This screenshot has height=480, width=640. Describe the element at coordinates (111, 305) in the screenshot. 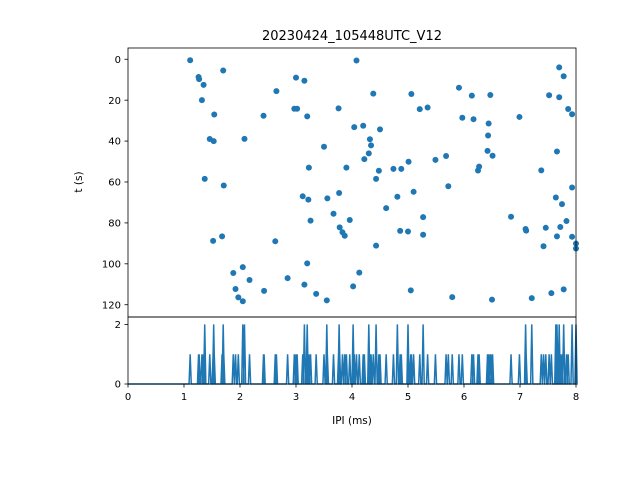

I see `raster-y-tick-label: 120` at that location.